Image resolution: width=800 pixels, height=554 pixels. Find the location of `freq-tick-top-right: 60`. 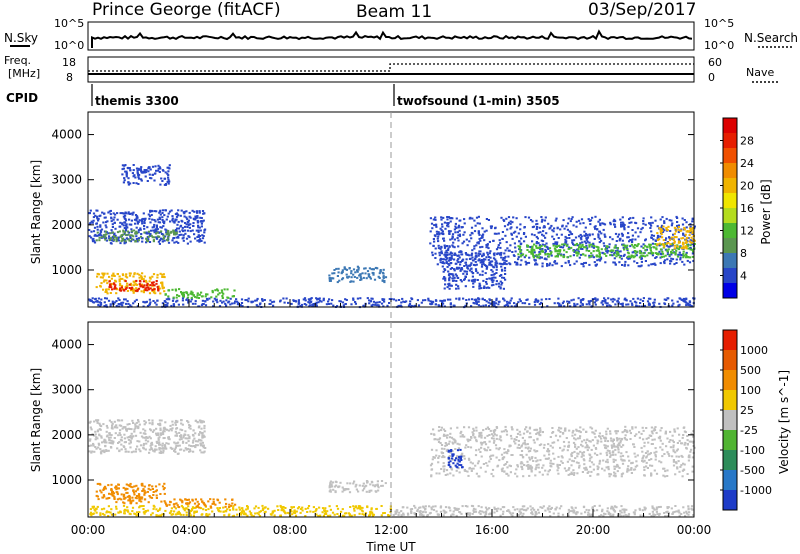

freq-tick-top-right: 60 is located at coordinates (715, 62).